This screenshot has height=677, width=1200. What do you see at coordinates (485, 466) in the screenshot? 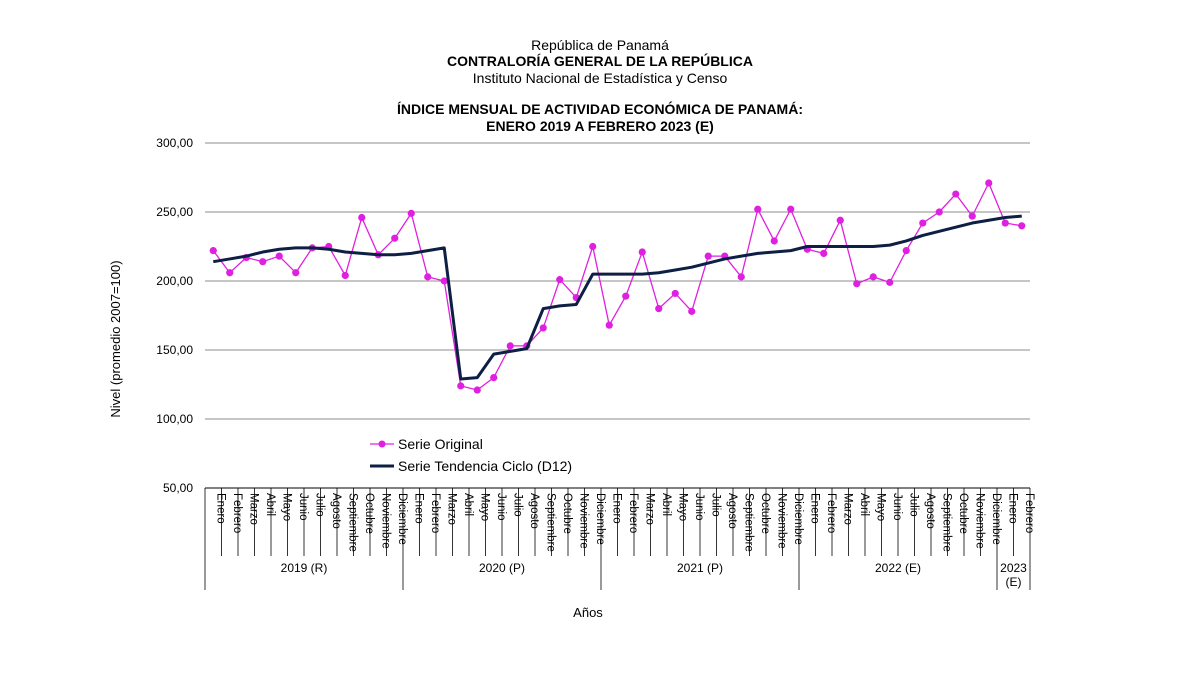
I see `legend-trend-label: Serie Tendencia Ciclo (D12)` at bounding box center [485, 466].